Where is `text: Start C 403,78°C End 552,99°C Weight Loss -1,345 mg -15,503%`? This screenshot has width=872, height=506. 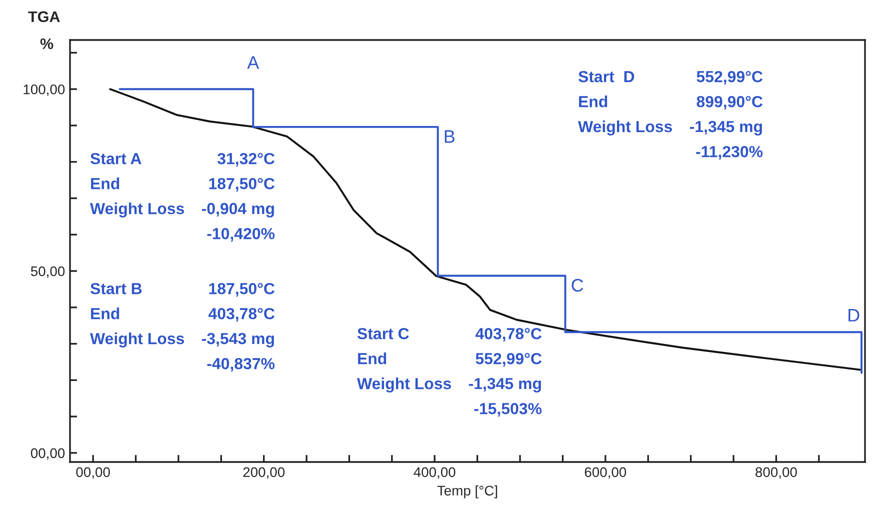
text: Start C 403,78°C End 552,99°C Weight Loss -1,345 mg -15,503% is located at coordinates (449, 372).